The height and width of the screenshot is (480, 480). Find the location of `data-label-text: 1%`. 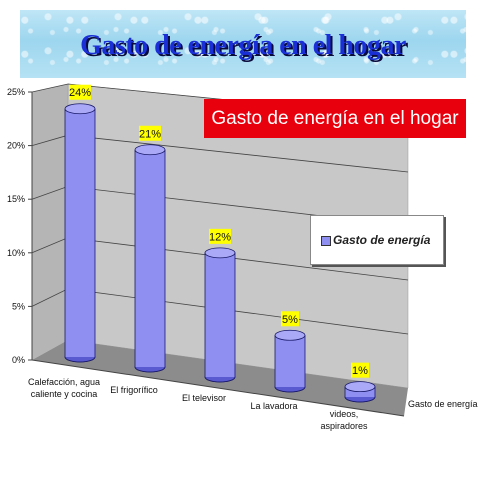

data-label-text: 1% is located at coordinates (360, 371).